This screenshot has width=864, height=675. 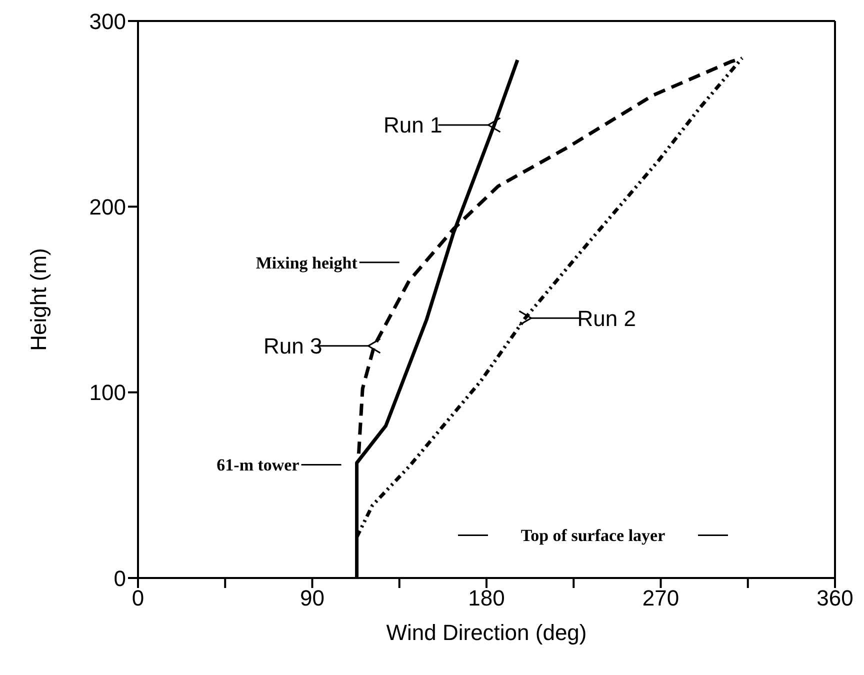 I want to click on legend-label: Run 3, so click(x=292, y=346).